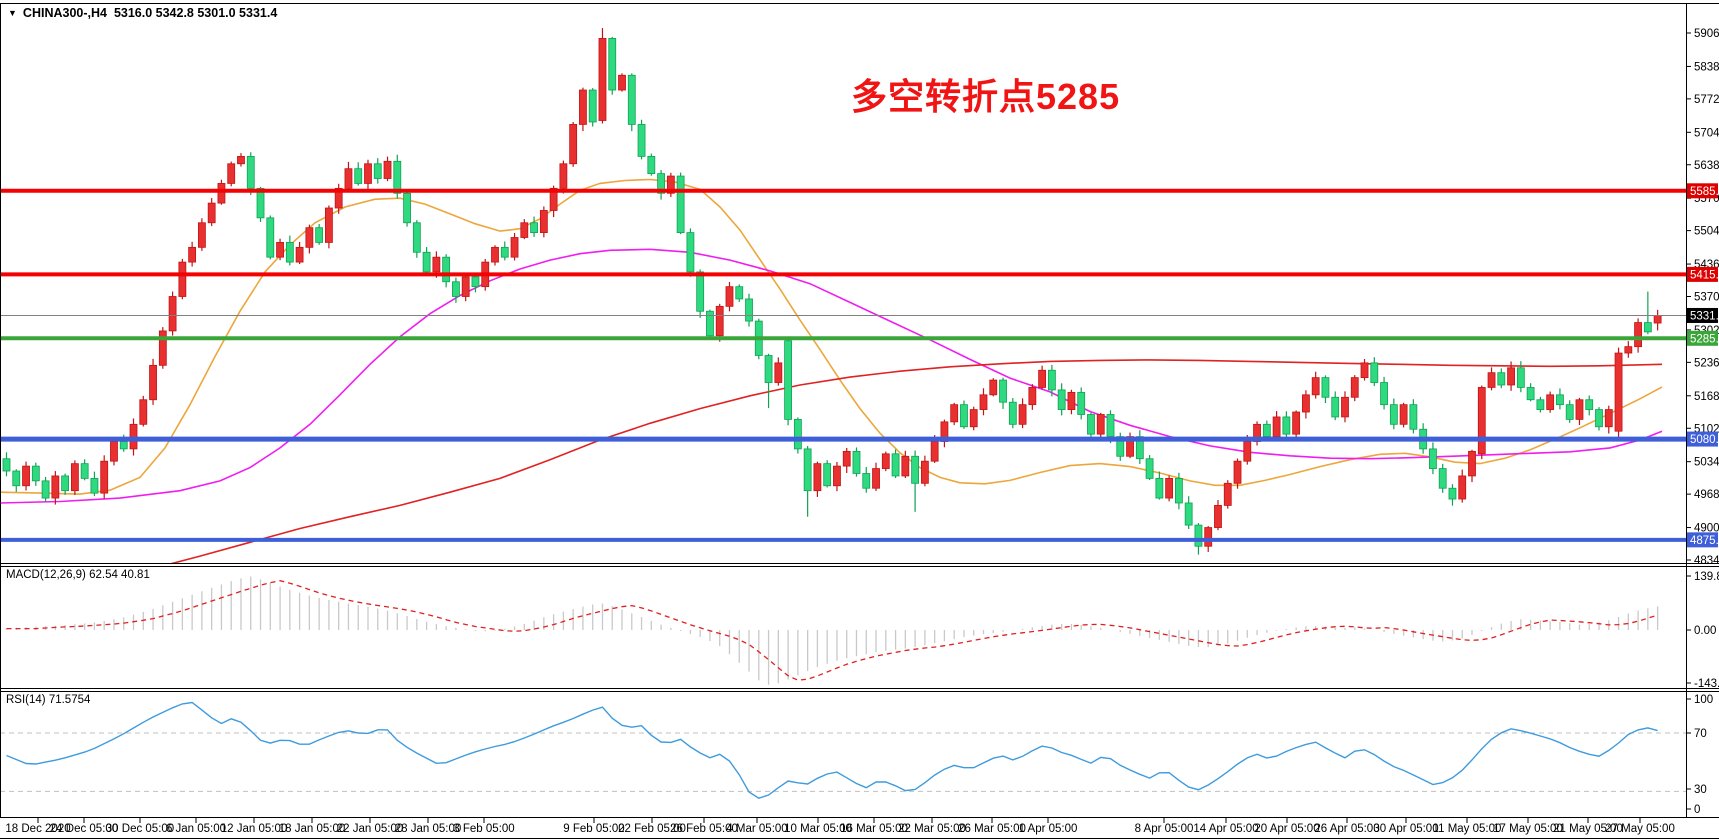 The image size is (1719, 840). Describe the element at coordinates (986, 96) in the screenshot. I see `annotation-text: 多空转折点5285` at that location.